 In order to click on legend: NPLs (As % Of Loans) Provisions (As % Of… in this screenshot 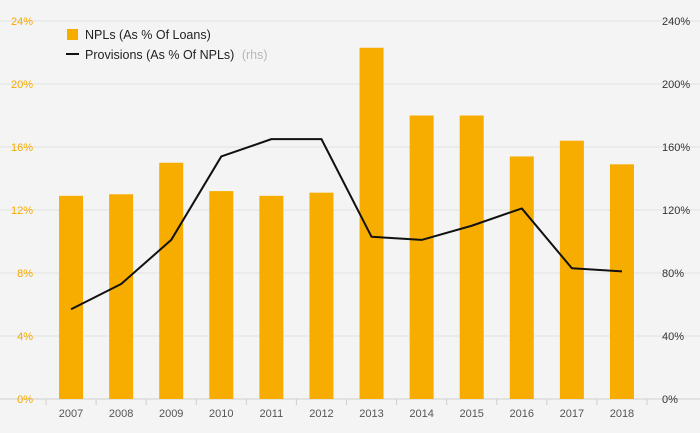, I will do `click(167, 45)`.